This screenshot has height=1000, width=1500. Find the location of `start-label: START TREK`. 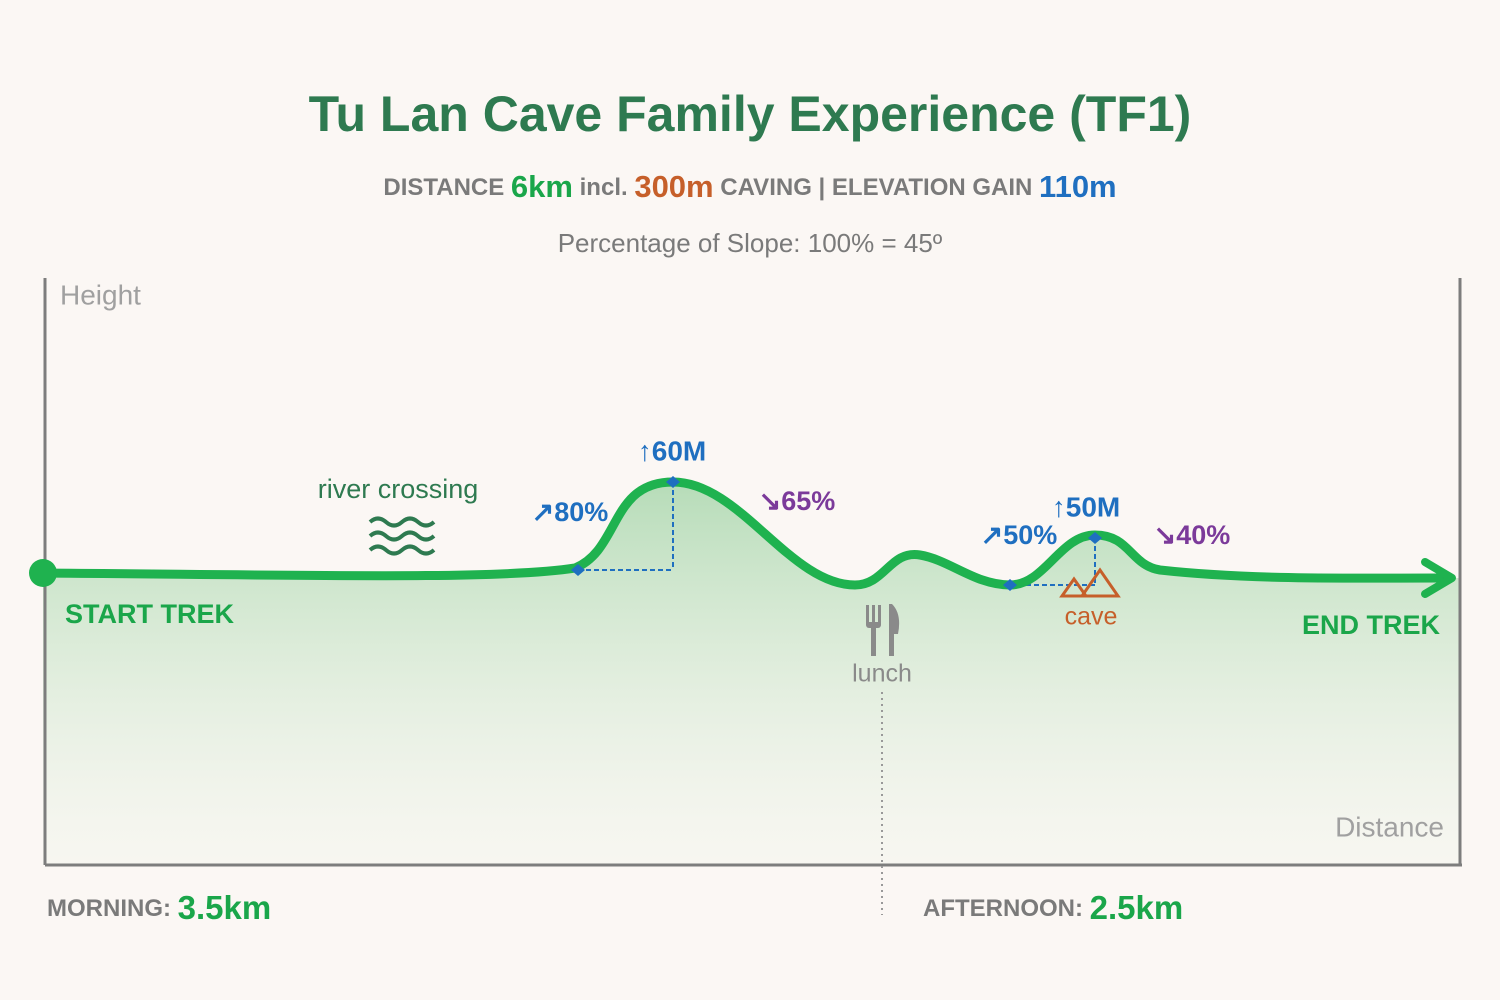

start-label: START TREK is located at coordinates (149, 614).